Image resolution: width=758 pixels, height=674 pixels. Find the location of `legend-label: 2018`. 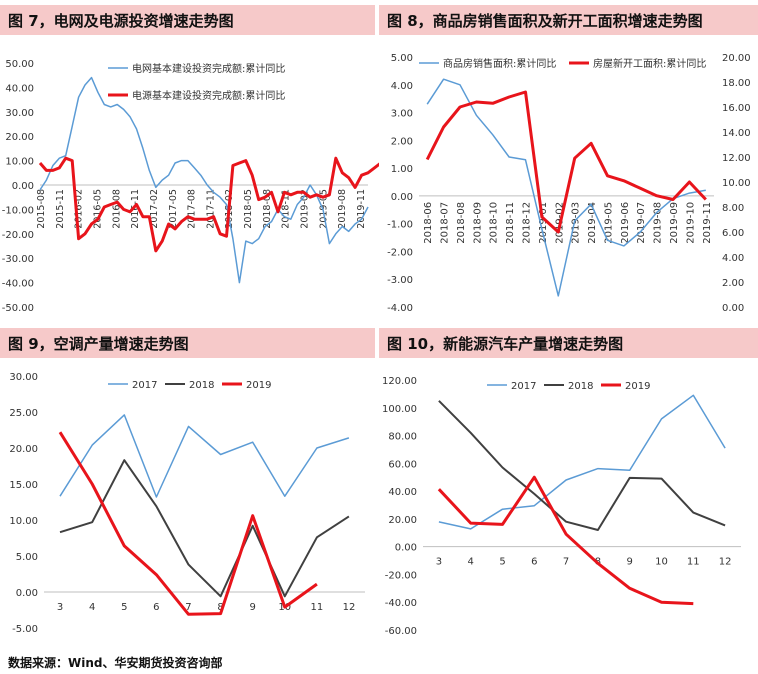

legend-label: 2018 is located at coordinates (580, 386).